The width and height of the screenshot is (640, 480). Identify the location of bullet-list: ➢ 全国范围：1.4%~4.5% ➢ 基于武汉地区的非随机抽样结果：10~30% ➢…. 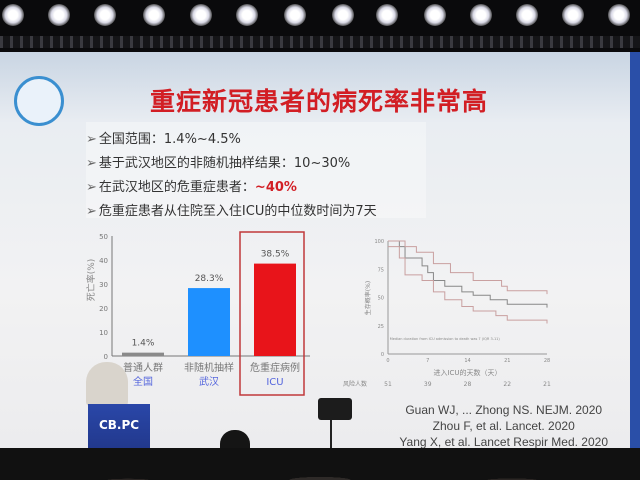
(256, 170).